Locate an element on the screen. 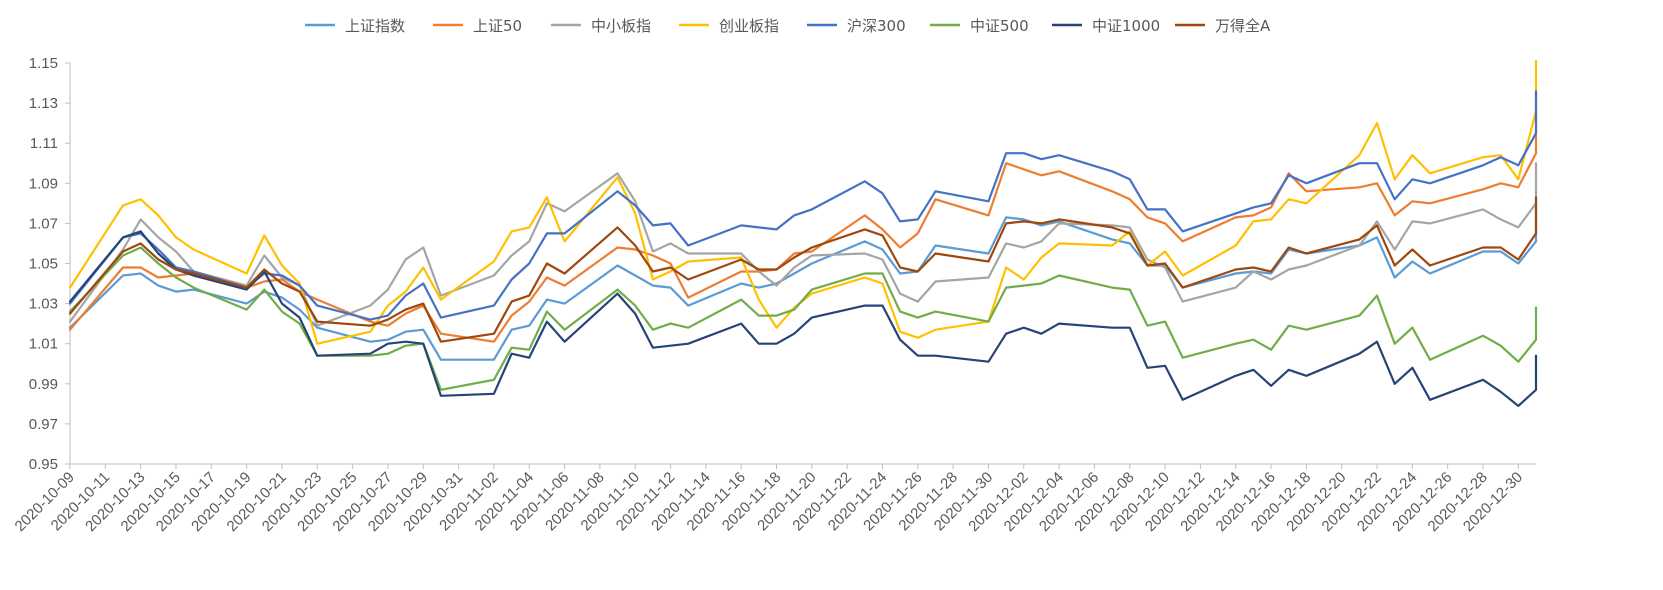 Image resolution: width=1663 pixels, height=590 pixels. legend-item: 上证50 is located at coordinates (477, 26).